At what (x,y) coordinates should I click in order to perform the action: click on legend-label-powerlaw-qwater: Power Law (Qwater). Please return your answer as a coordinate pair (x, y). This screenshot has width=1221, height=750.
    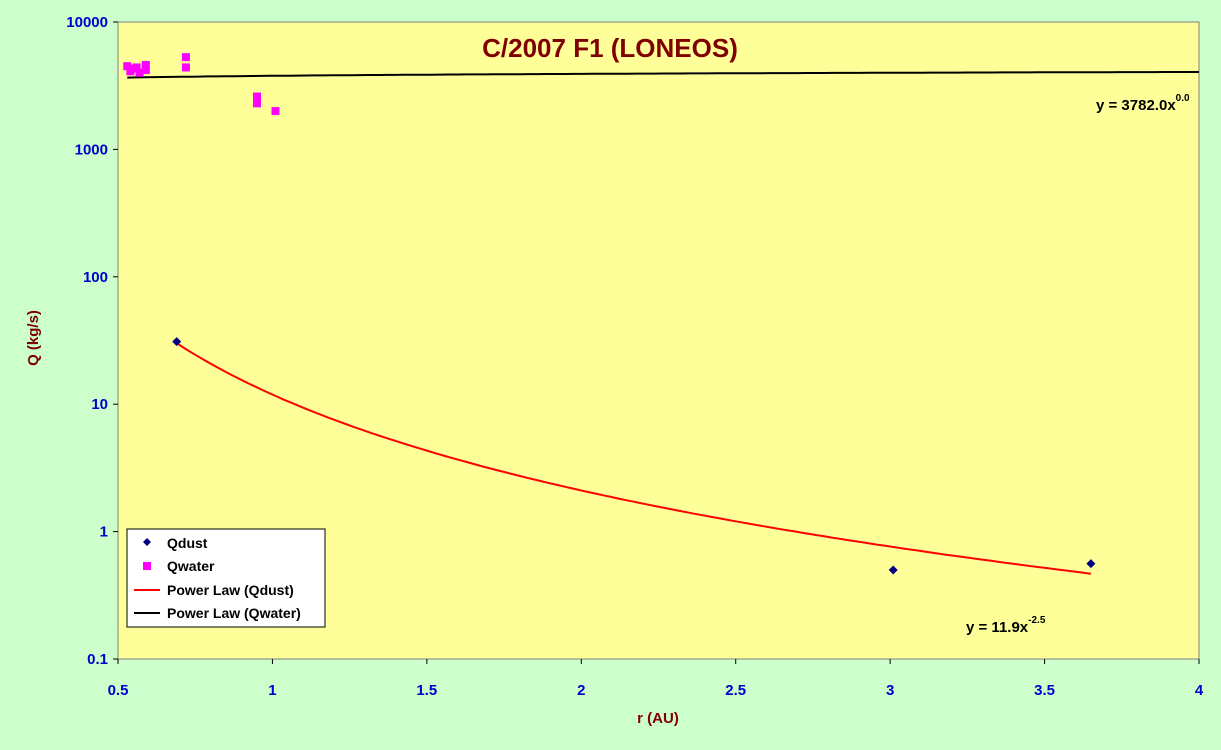
    Looking at the image, I should click on (234, 613).